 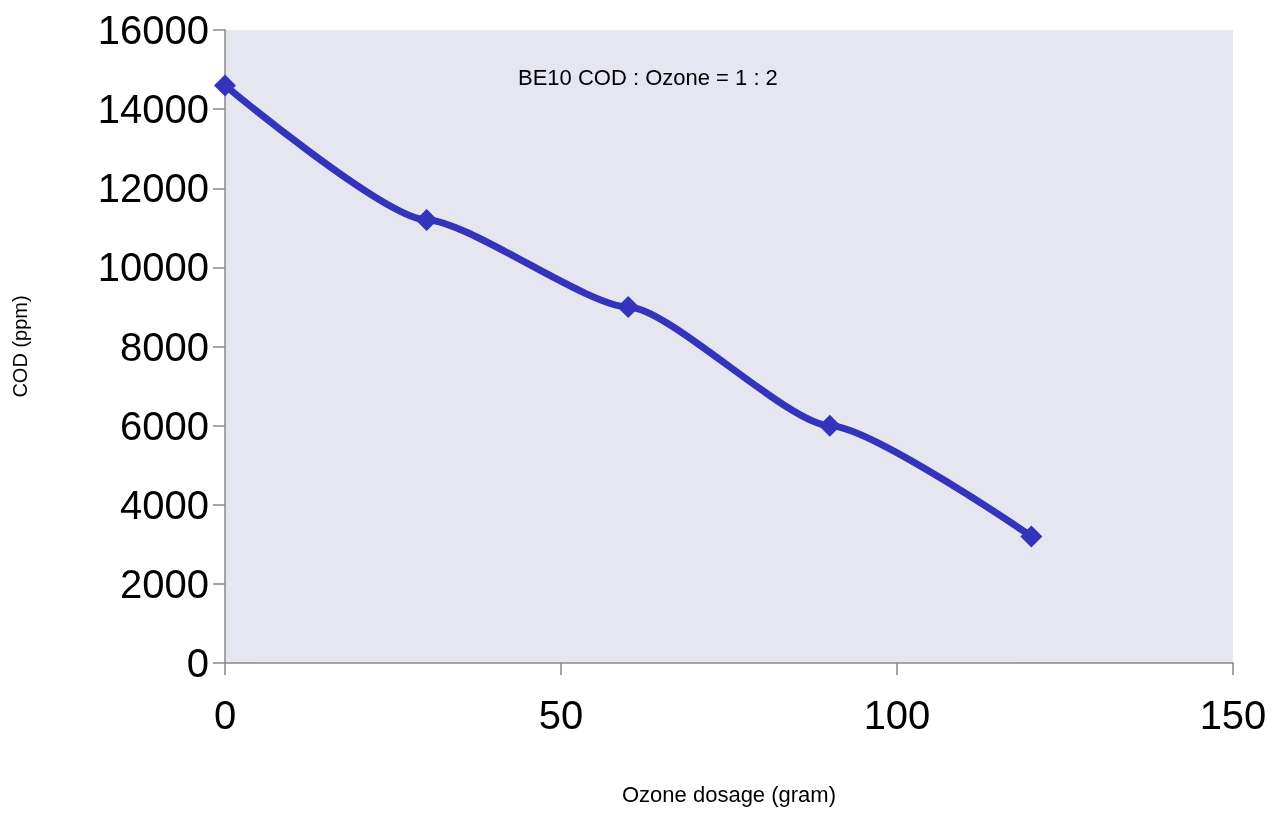 I want to click on y-axis-title: COD (ppm), so click(x=20, y=346).